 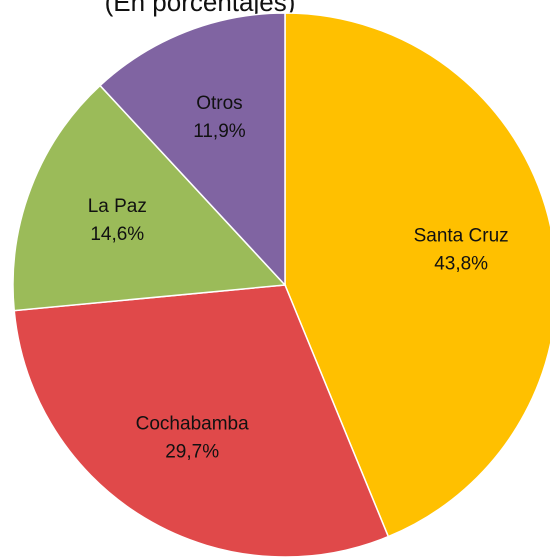 I want to click on slice-label: Santa Cruz, so click(x=461, y=235).